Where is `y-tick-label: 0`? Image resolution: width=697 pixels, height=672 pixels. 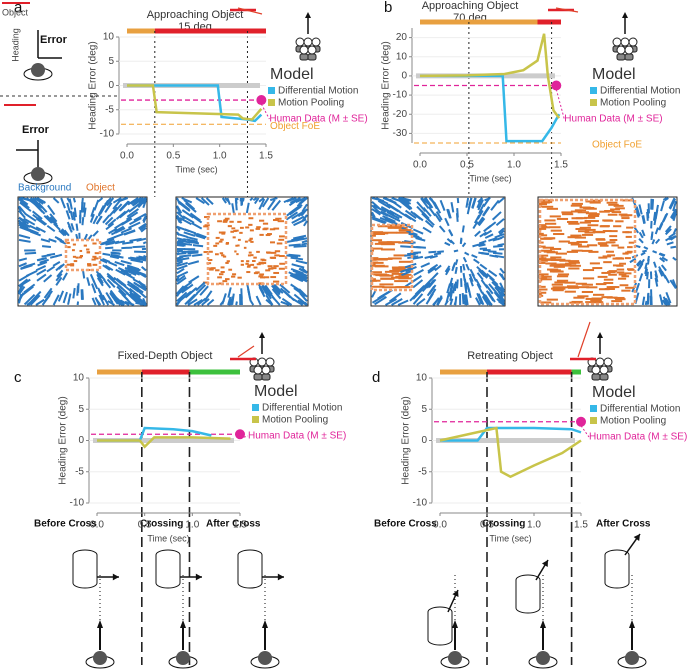
y-tick-label: 0 is located at coordinates (424, 440).